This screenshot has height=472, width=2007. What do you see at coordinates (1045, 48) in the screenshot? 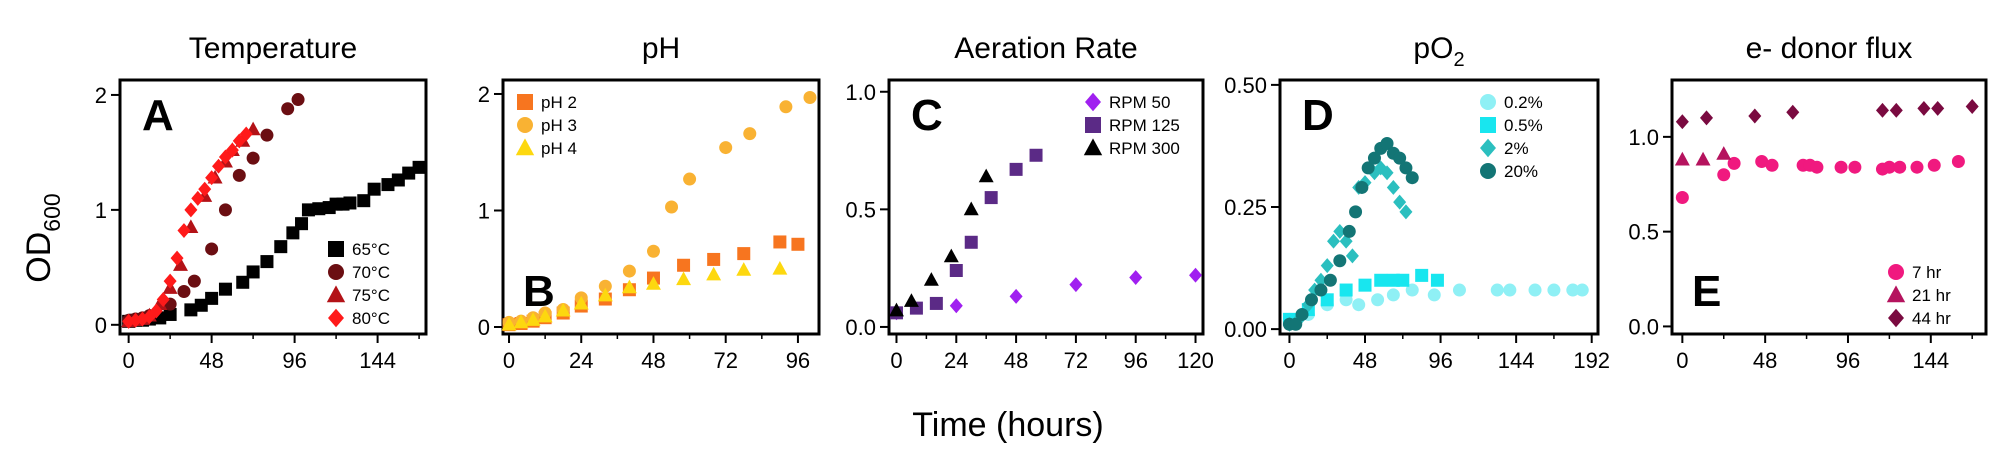
I see `panel-title: Aeration Rate` at bounding box center [1045, 48].